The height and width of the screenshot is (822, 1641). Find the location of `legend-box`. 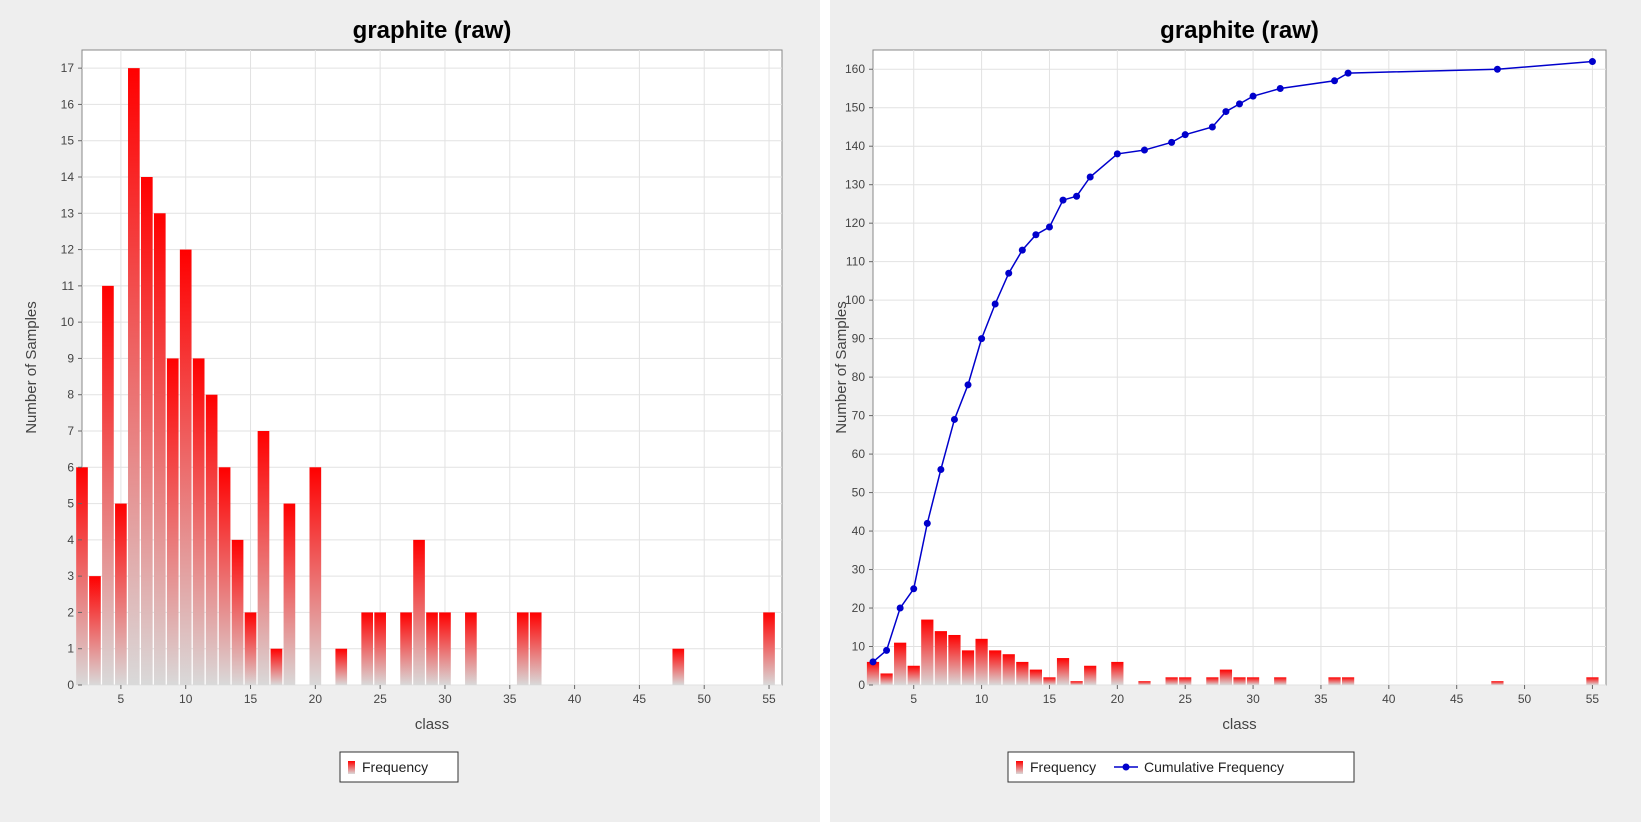

legend-box is located at coordinates (1181, 767).